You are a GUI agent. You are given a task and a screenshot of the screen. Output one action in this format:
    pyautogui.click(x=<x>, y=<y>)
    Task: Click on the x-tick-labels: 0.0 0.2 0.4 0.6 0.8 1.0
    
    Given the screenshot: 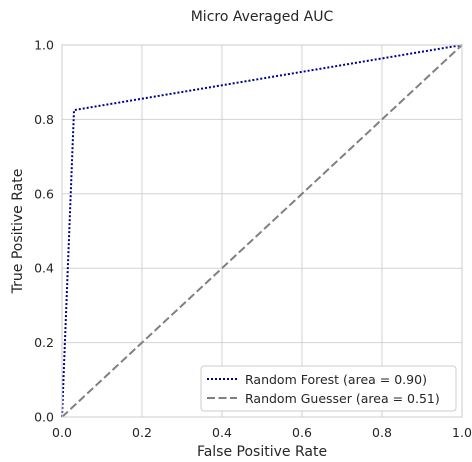 What is the action you would take?
    pyautogui.click(x=262, y=432)
    